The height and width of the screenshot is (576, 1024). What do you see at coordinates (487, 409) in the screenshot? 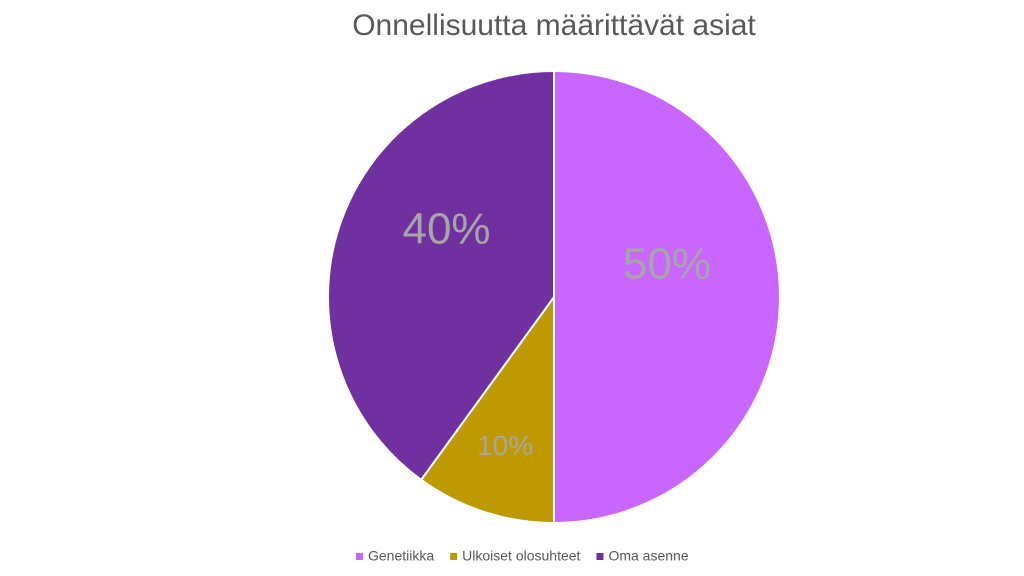
I see `pie-slice` at bounding box center [487, 409].